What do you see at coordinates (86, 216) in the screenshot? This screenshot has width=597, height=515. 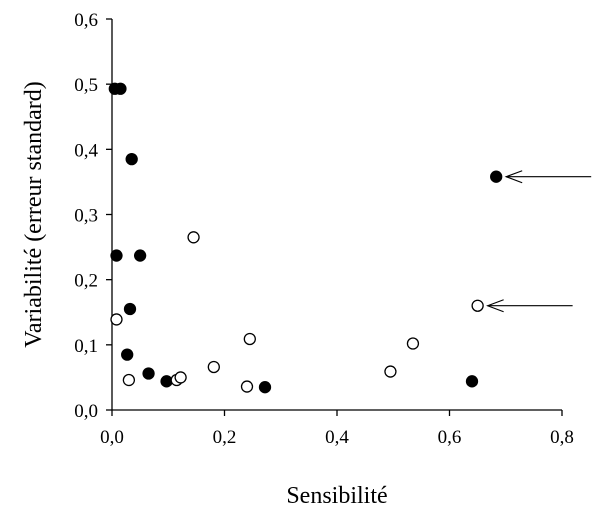 I see `y-tick-label: 0,3` at bounding box center [86, 216].